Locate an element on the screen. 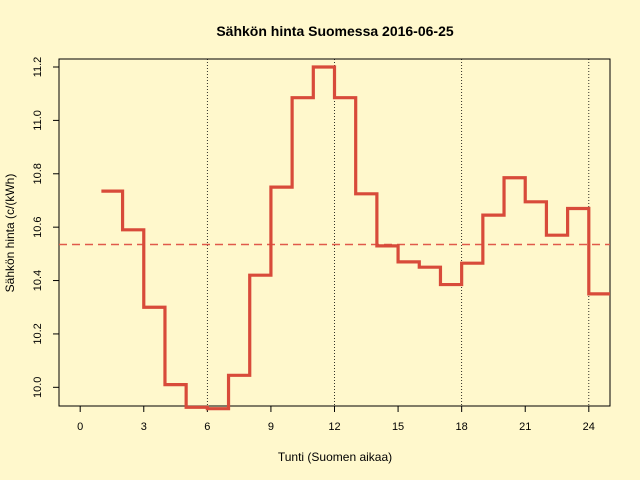 This screenshot has width=640, height=480. x-axis-label: Tunti (Suomen aikaa) is located at coordinates (335, 457).